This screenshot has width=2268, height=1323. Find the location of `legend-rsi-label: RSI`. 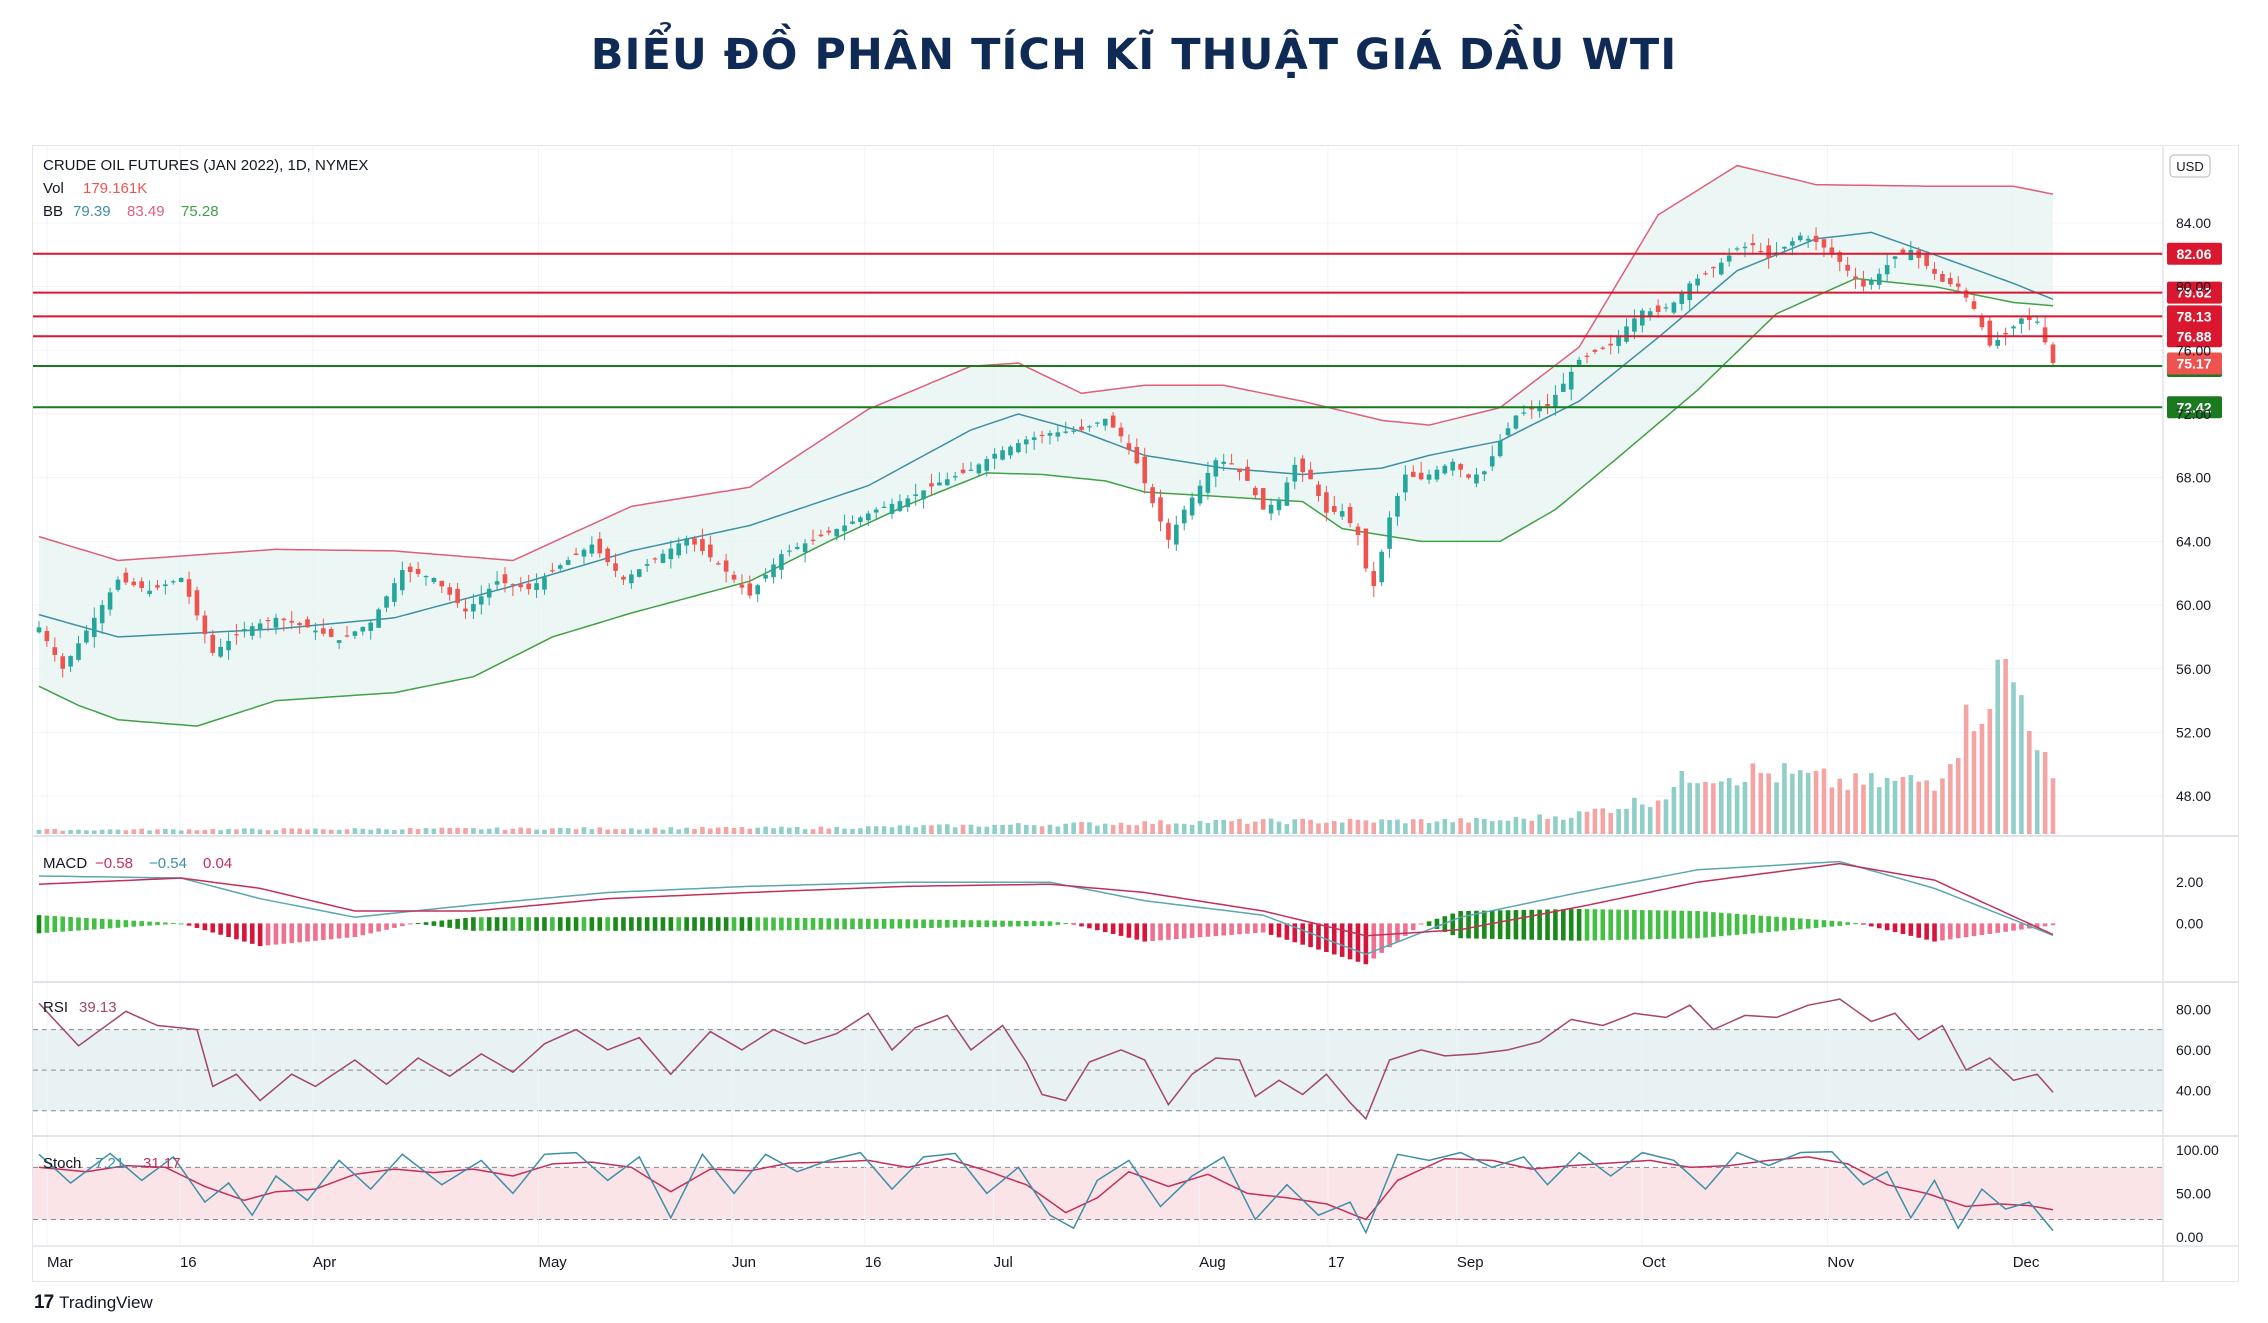

legend-rsi-label: RSI is located at coordinates (55, 1007).